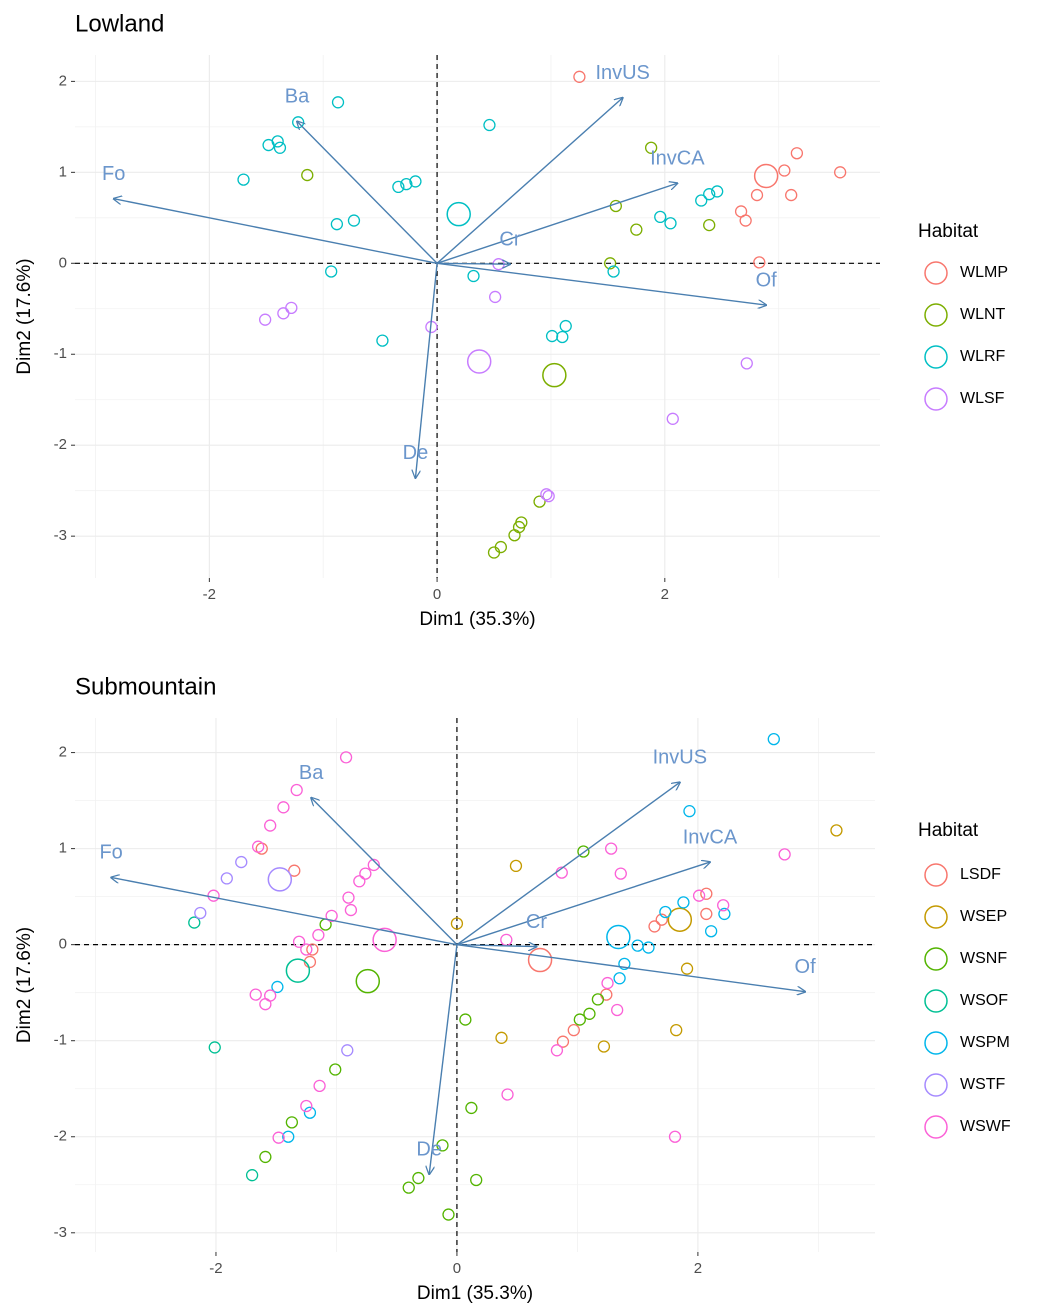 This screenshot has width=1038, height=1308. What do you see at coordinates (985, 1126) in the screenshot?
I see `legend-label: WSWF` at bounding box center [985, 1126].